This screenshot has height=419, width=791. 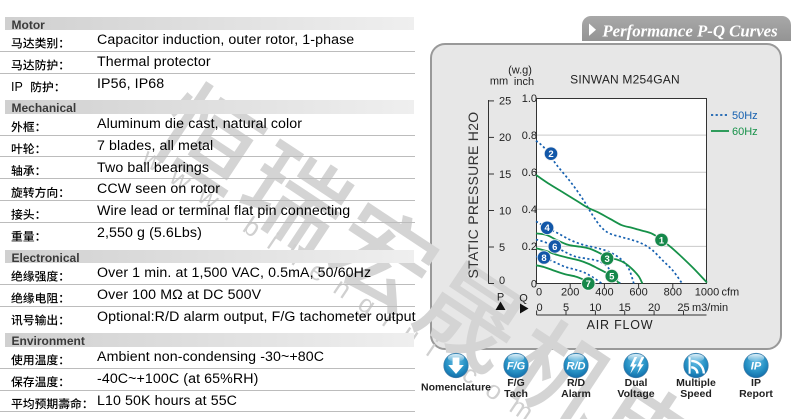 I want to click on svg-text: 8, so click(x=543, y=258).